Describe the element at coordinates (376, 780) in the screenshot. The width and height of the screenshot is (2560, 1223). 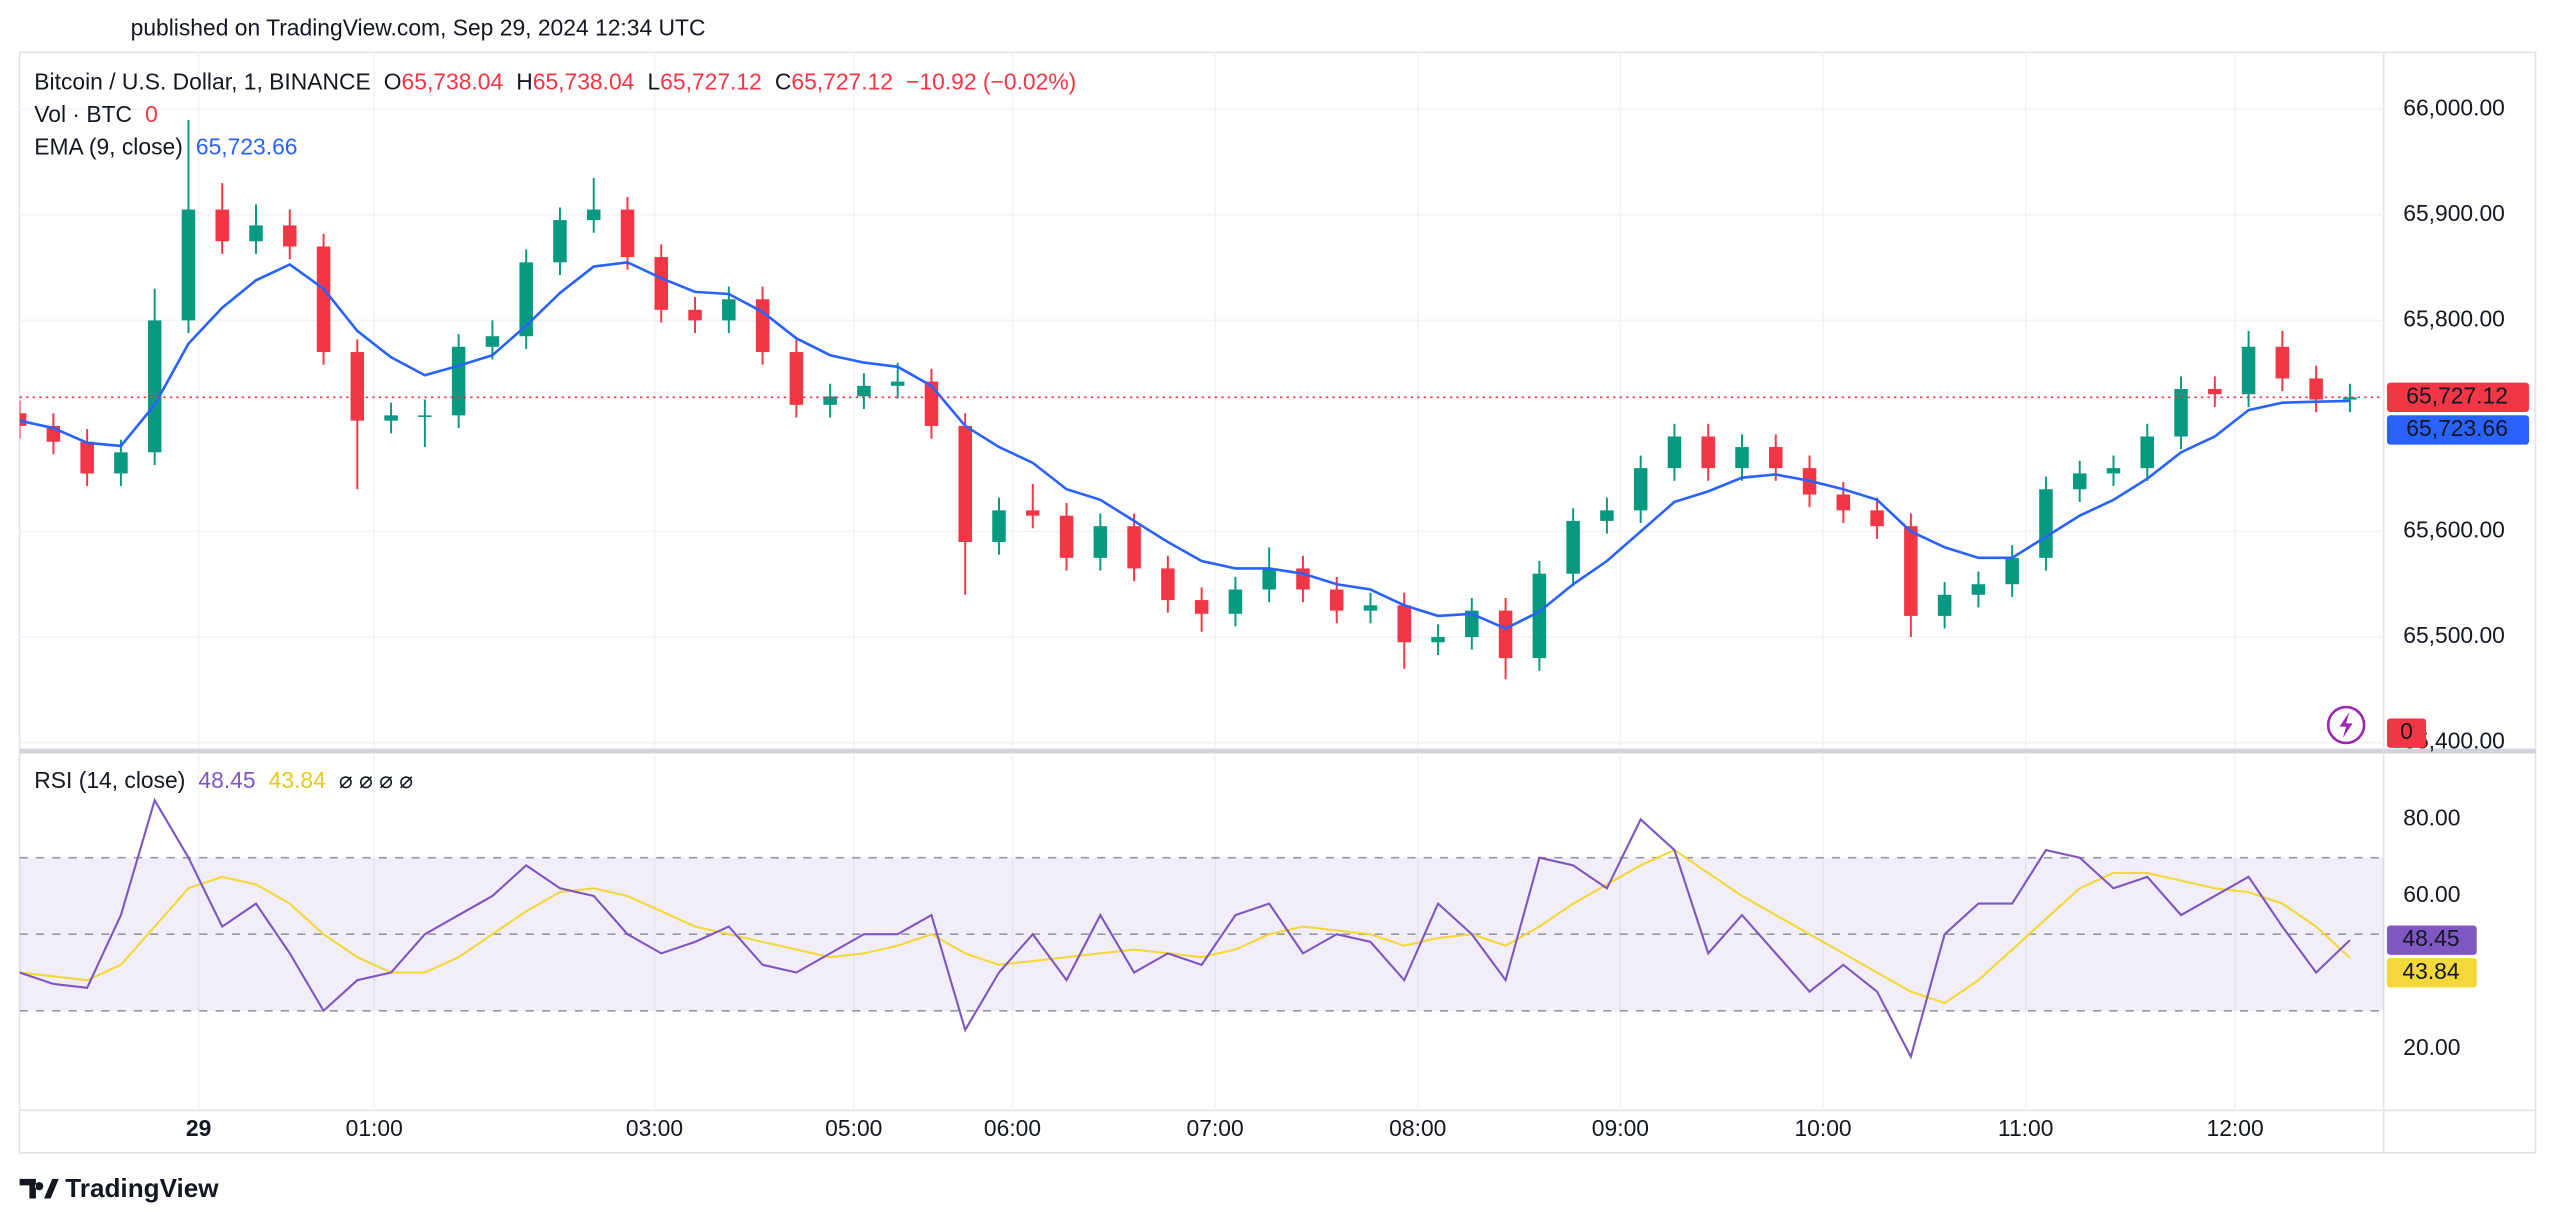
I see `rsi-extra: ⌀ ⌀ ⌀ ⌀` at that location.